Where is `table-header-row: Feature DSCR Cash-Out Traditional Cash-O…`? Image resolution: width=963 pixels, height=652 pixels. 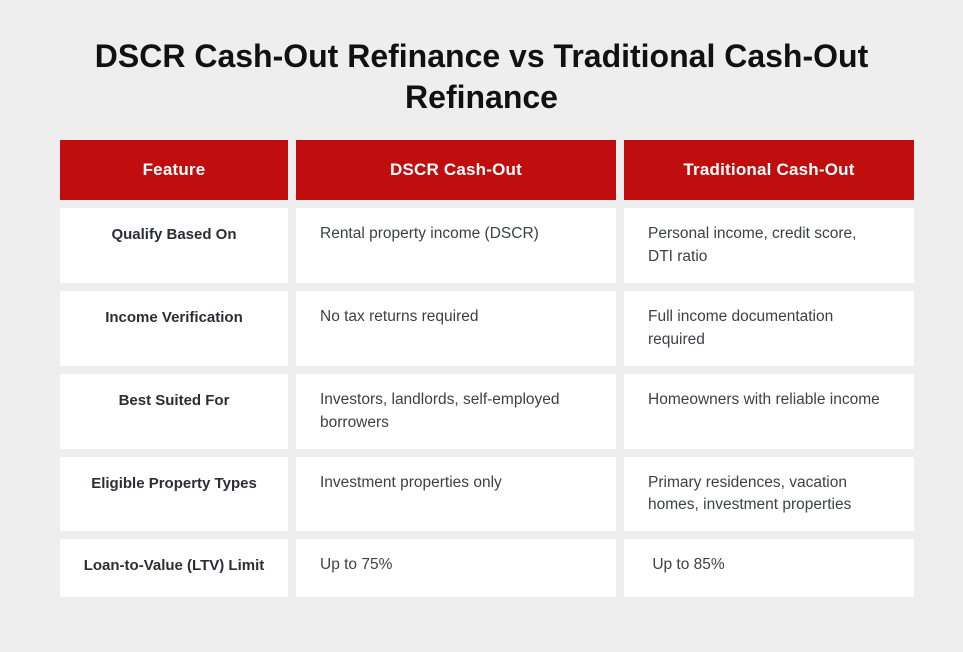
table-header-row: Feature DSCR Cash-Out Traditional Cash-O… is located at coordinates (487, 169).